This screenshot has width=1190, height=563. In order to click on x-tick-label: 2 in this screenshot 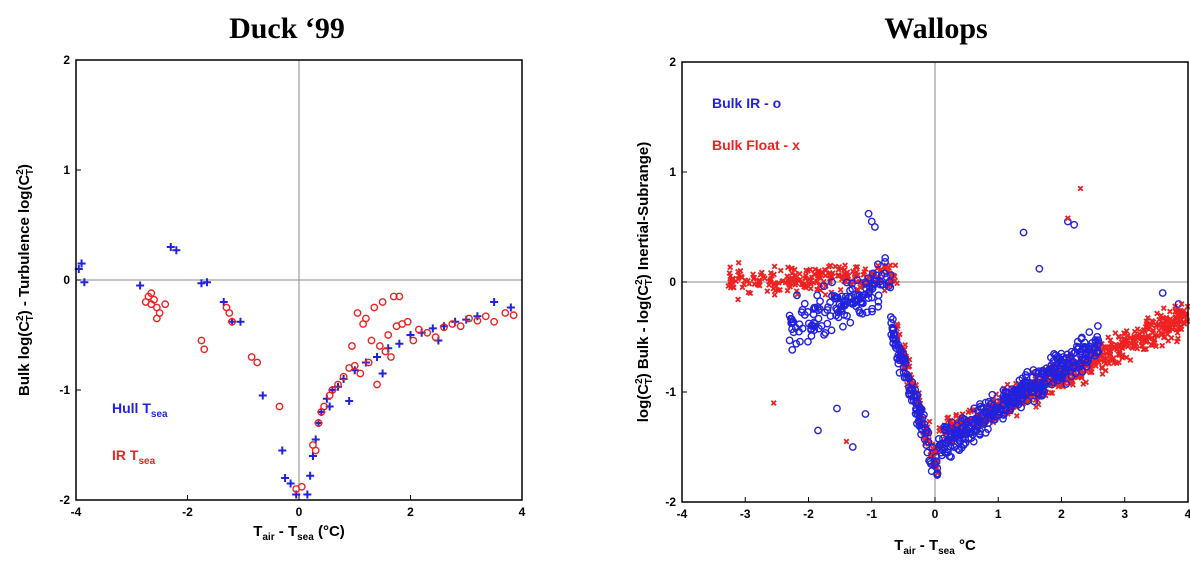, I will do `click(410, 512)`.